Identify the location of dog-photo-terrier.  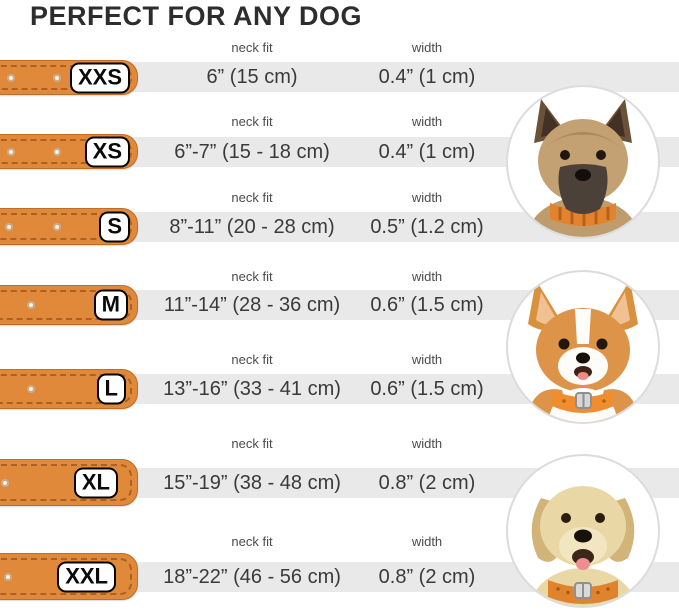
(583, 162).